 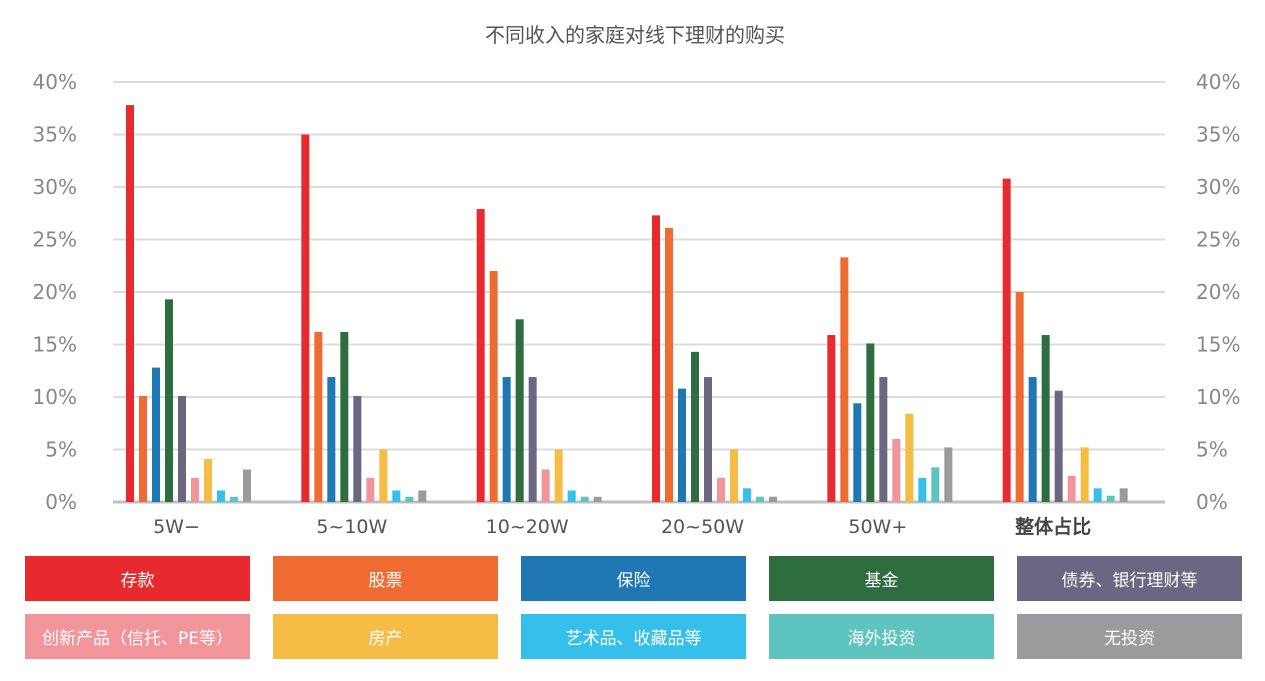 What do you see at coordinates (1218, 82) in the screenshot?
I see `y-tick-label-right: 40%` at bounding box center [1218, 82].